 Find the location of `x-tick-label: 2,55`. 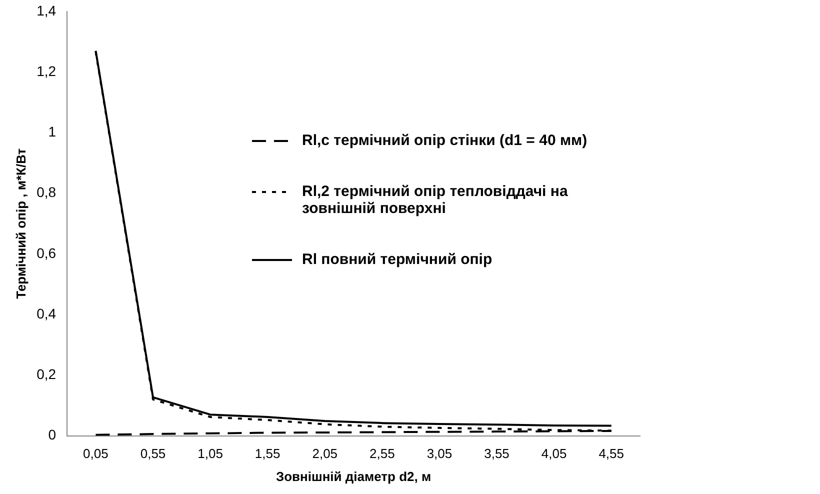

x-tick-label: 2,55 is located at coordinates (382, 454).